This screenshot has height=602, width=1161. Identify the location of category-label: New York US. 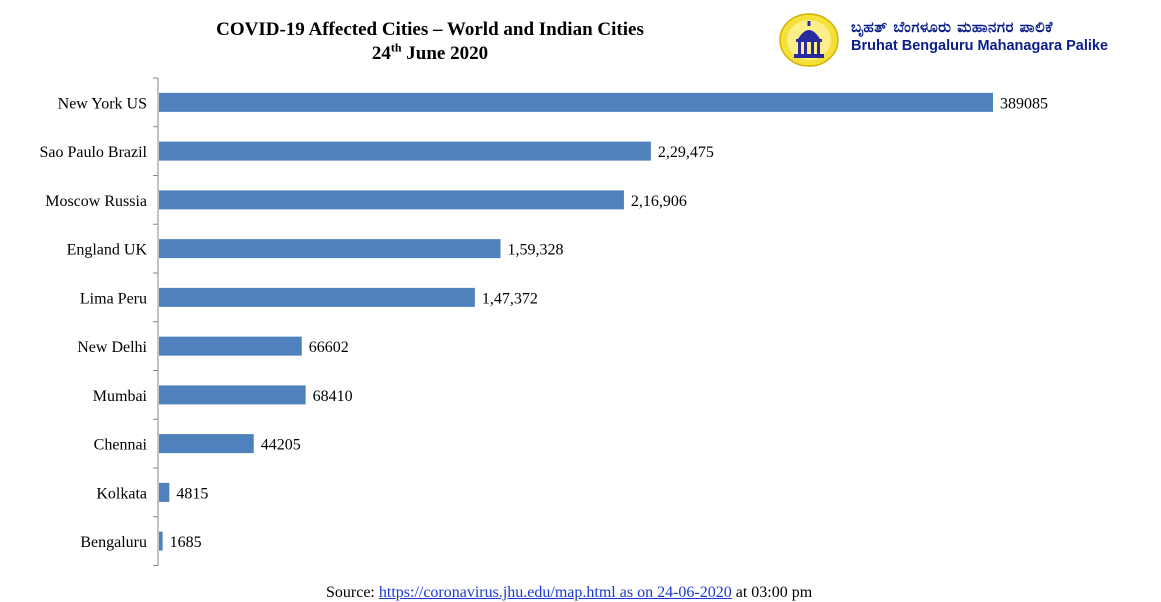
(102, 103).